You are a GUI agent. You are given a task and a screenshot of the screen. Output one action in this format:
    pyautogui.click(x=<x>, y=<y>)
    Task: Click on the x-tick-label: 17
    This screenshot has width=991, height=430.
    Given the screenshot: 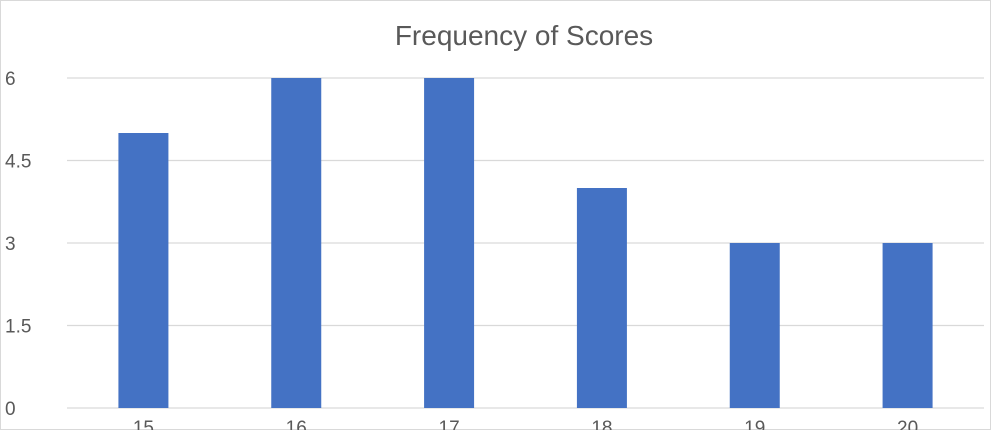 What is the action you would take?
    pyautogui.click(x=449, y=424)
    